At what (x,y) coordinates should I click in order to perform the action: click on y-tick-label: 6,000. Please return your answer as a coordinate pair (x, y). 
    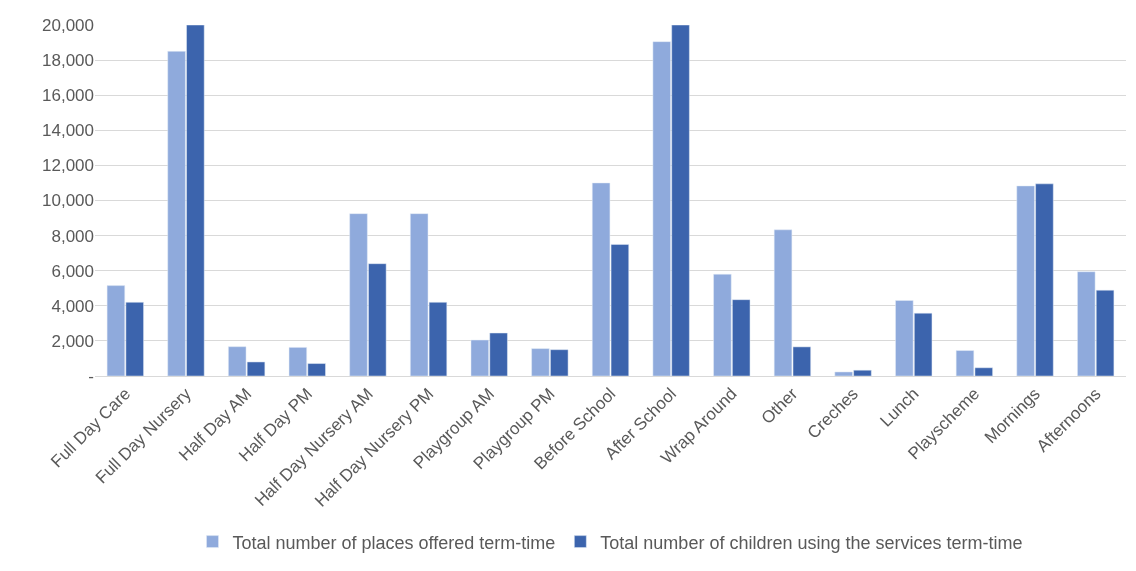
    Looking at the image, I should click on (72, 271).